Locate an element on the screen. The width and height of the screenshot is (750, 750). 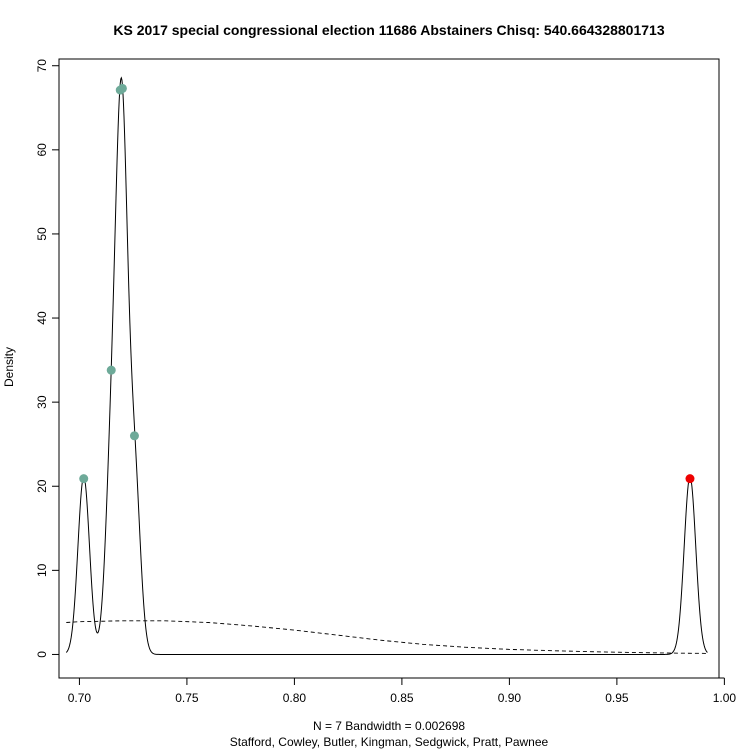
x-tick-label: 1.00 is located at coordinates (725, 698).